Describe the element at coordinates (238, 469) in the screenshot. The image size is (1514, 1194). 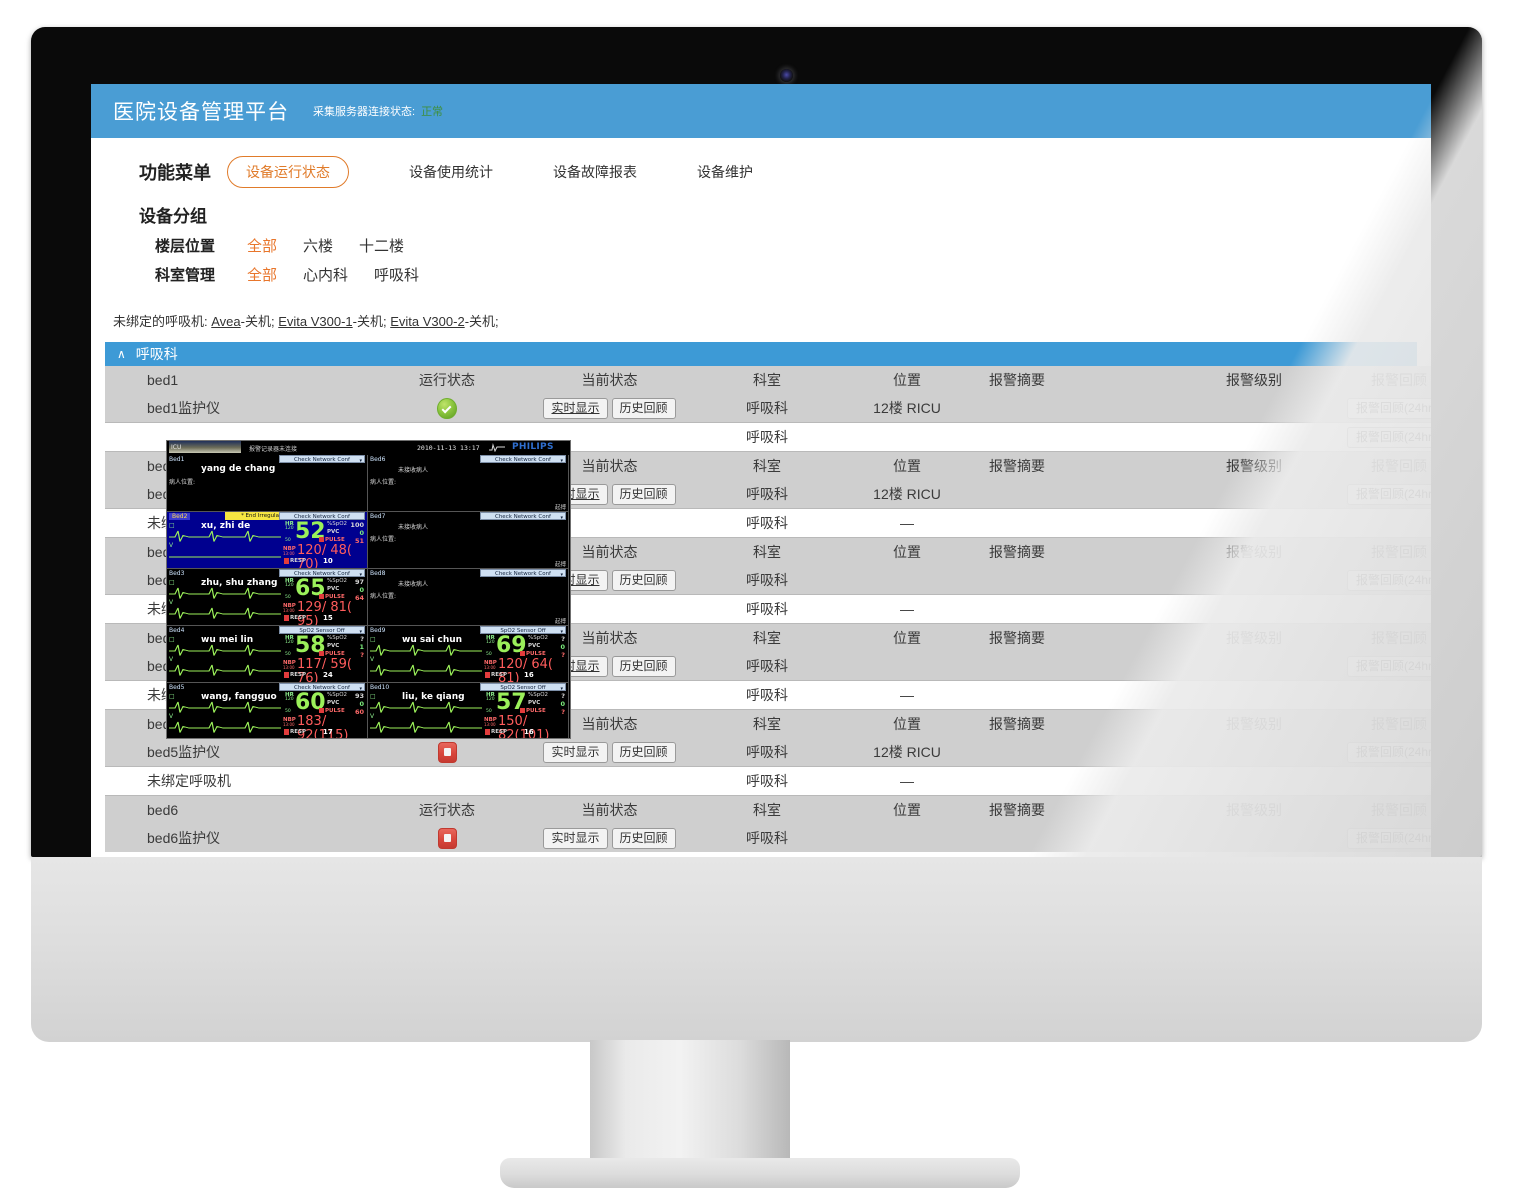
I see `philips-patient-name: yang de chang` at that location.